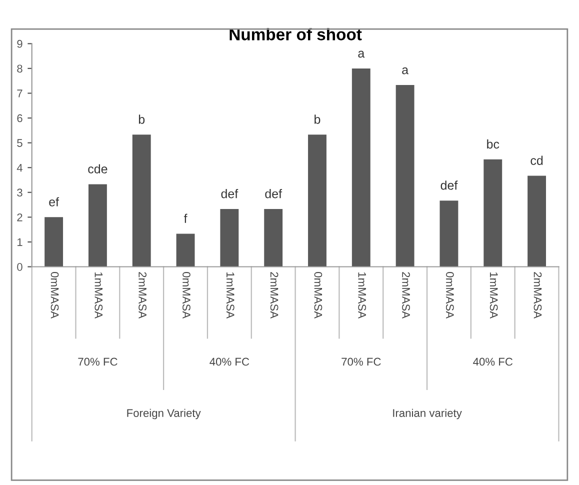 This screenshot has height=485, width=579. Describe the element at coordinates (19, 267) in the screenshot. I see `y-tick-label: 0` at that location.